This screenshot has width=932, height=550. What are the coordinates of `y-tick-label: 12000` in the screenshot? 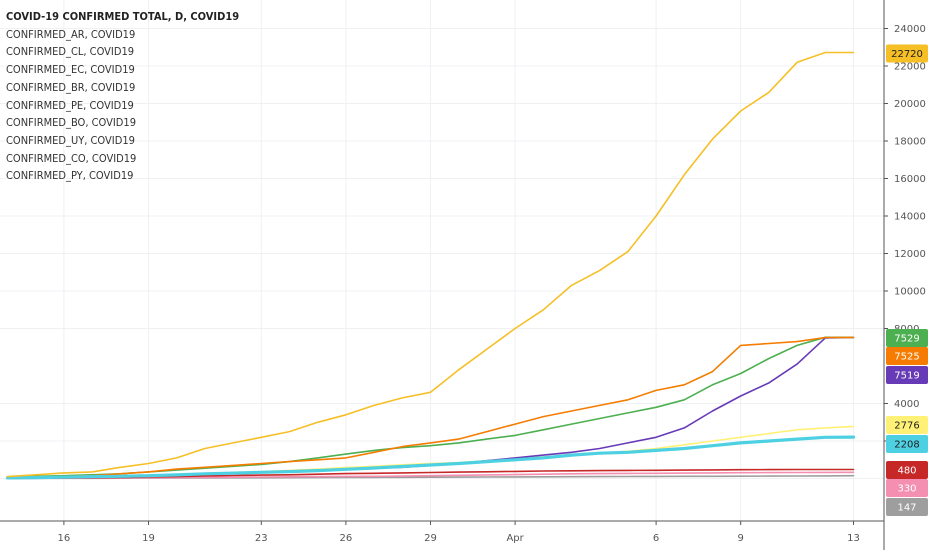 It's located at (910, 254).